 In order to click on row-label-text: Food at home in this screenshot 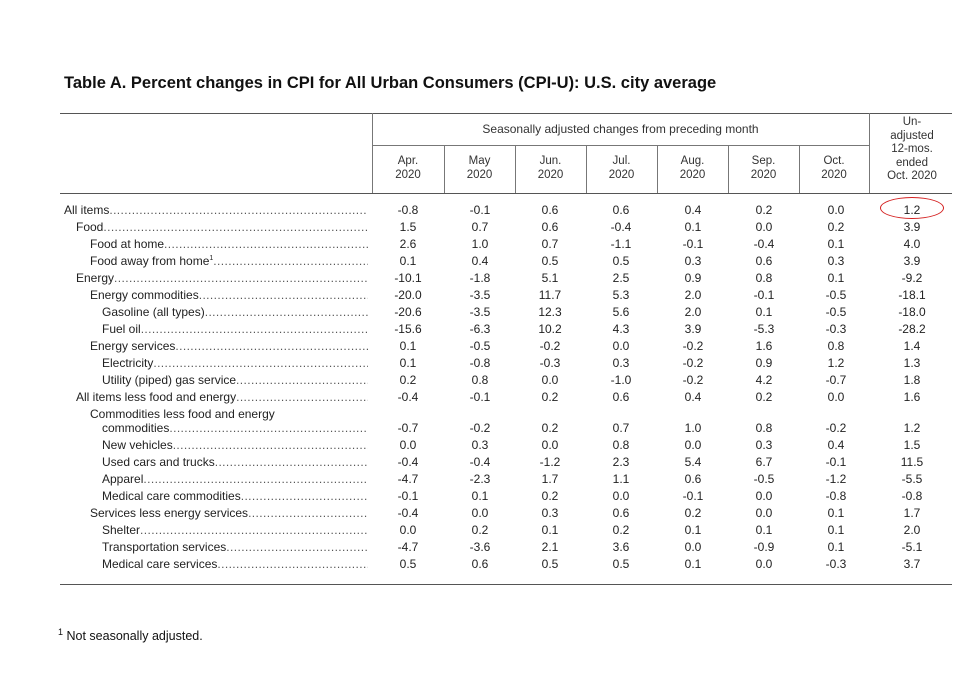, I will do `click(127, 244)`.